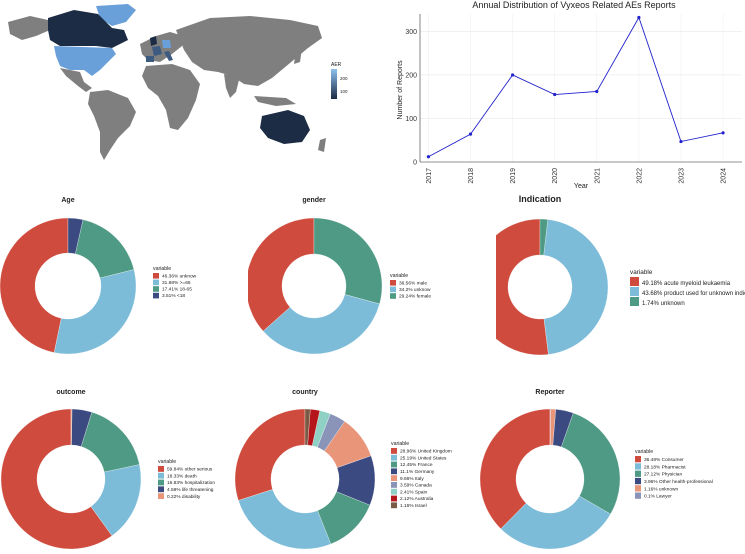  I want to click on x-tick-label: 2023, so click(681, 176).